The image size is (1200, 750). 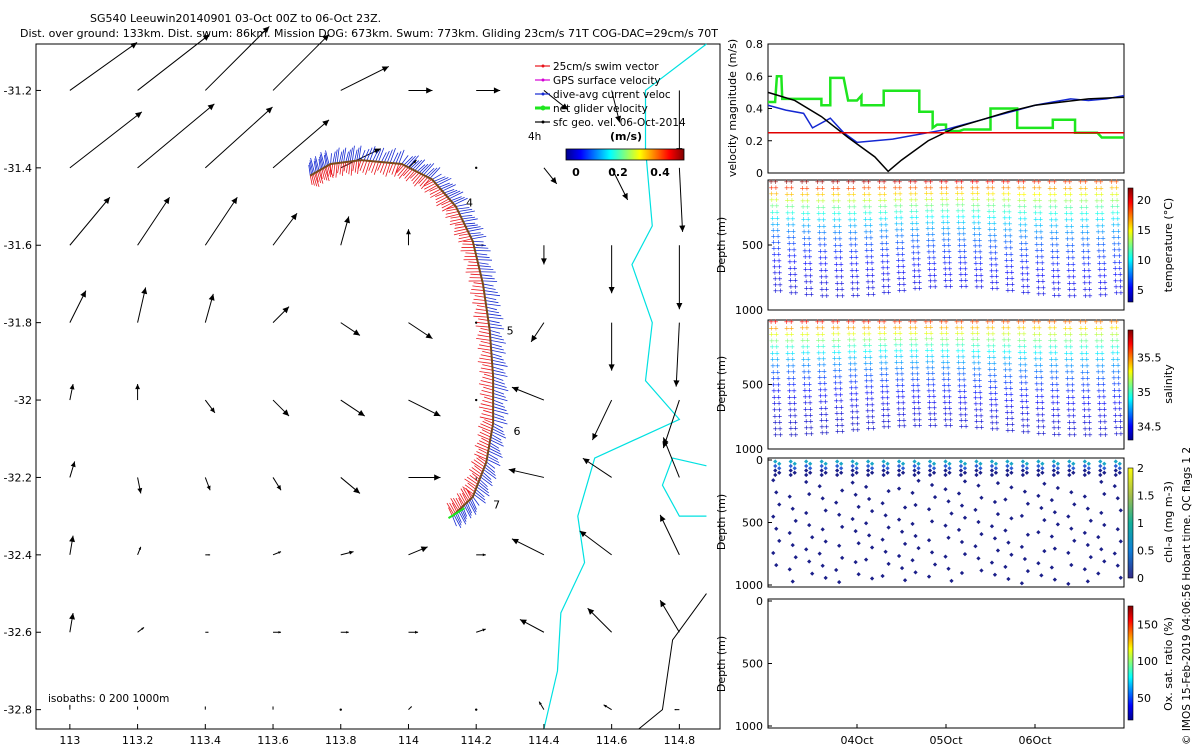 I want to click on geo-vector, so click(x=364, y=78).